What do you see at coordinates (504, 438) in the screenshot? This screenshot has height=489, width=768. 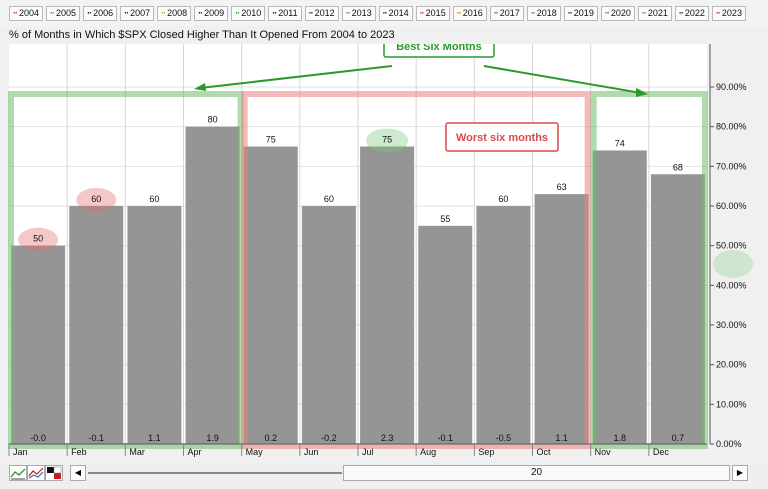 I see `avg-change-label: -0.5` at bounding box center [504, 438].